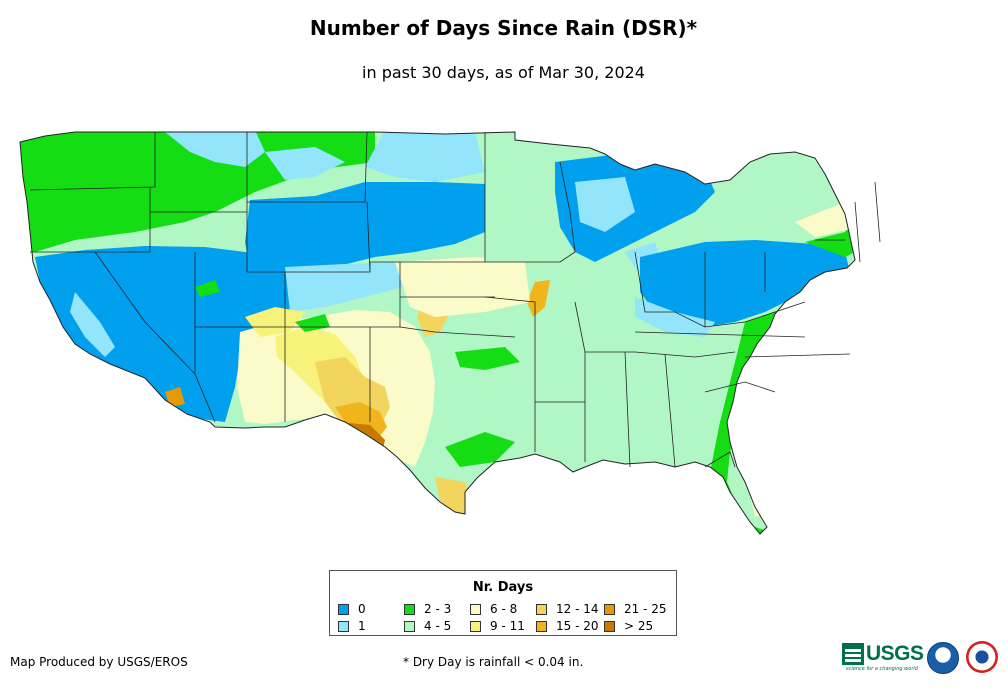 Image resolution: width=1007 pixels, height=691 pixels. Describe the element at coordinates (853, 654) in the screenshot. I see `usgs-wave-icon` at that location.